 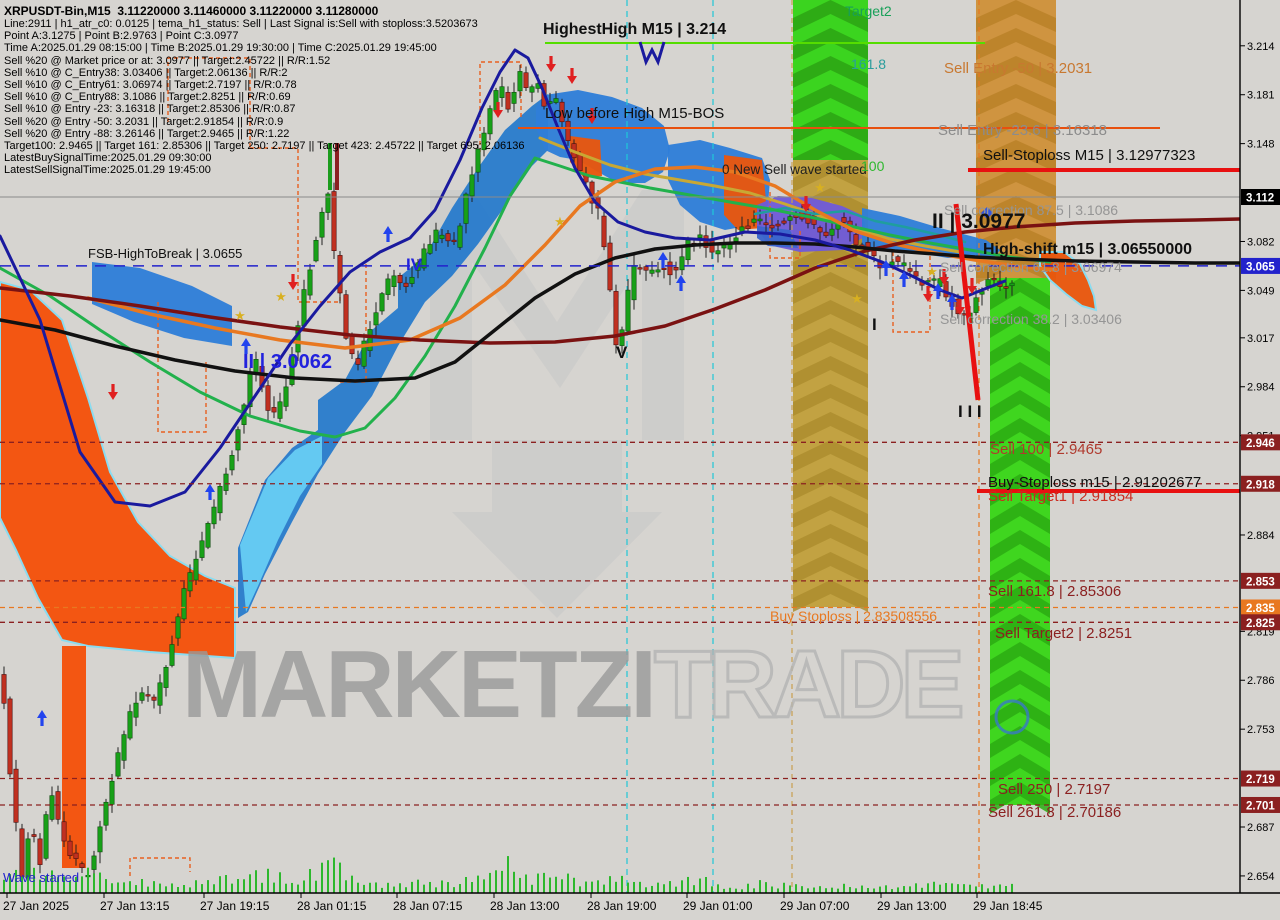 What do you see at coordinates (652, 54) in the screenshot?
I see `w-pattern-mark` at bounding box center [652, 54].